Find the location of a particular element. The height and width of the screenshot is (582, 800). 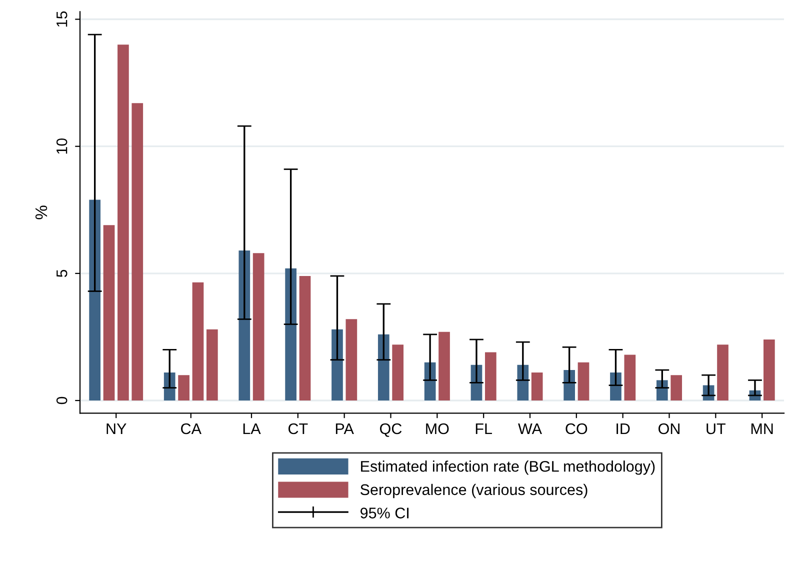

x-tick-label: QC is located at coordinates (391, 430).